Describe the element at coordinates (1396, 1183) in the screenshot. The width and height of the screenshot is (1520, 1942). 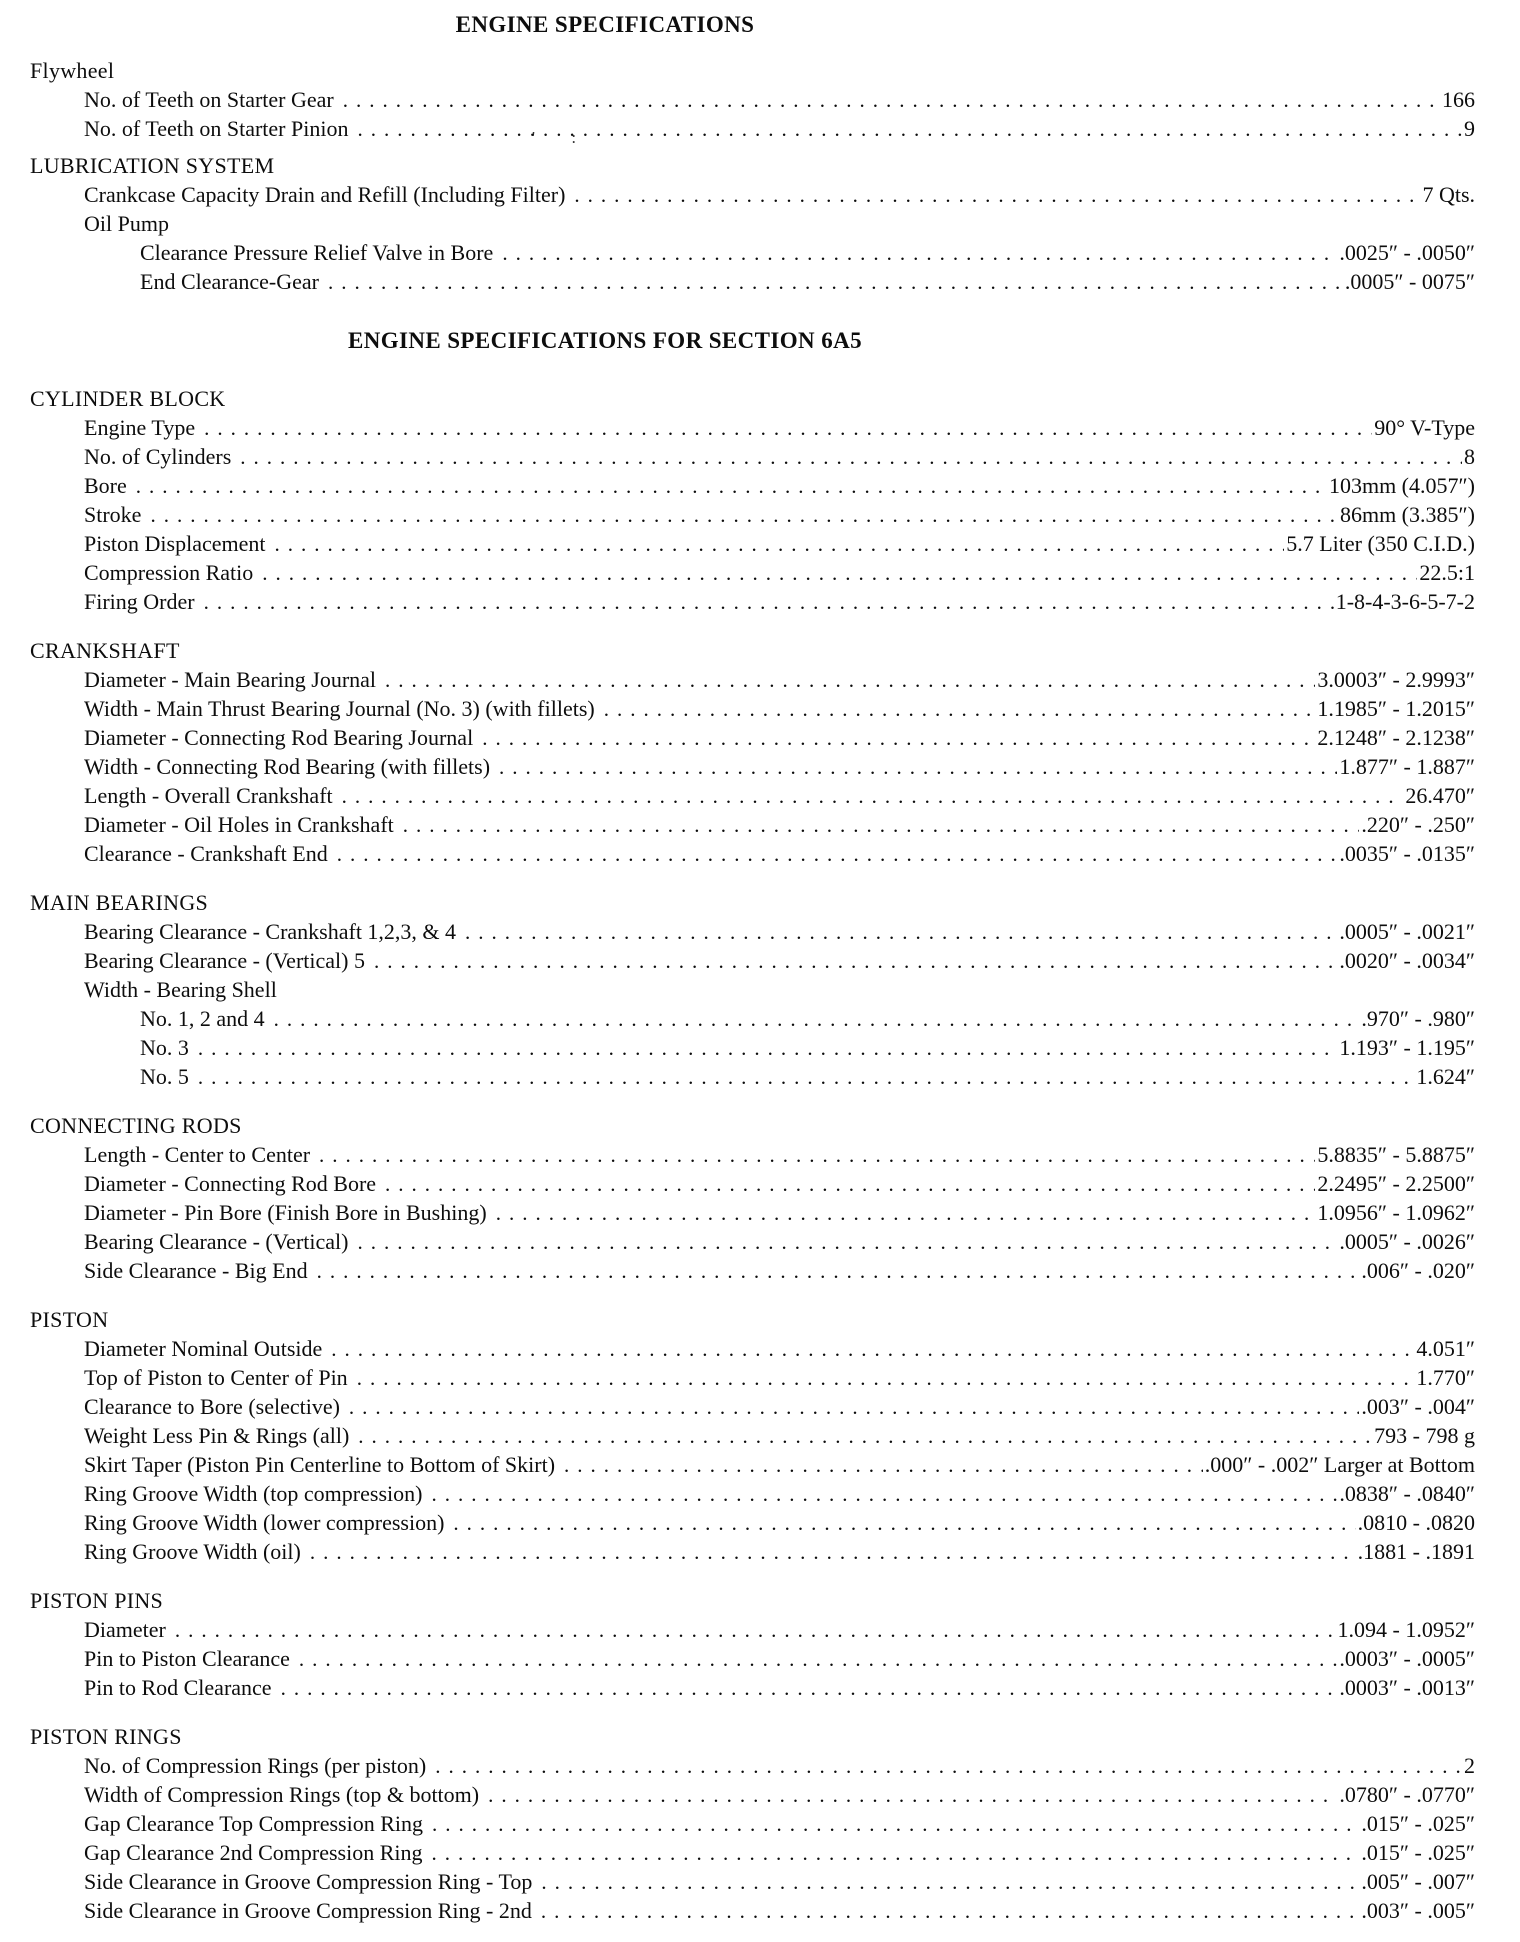
I see `spec-value: 2.2495″ - 2.2500″` at that location.